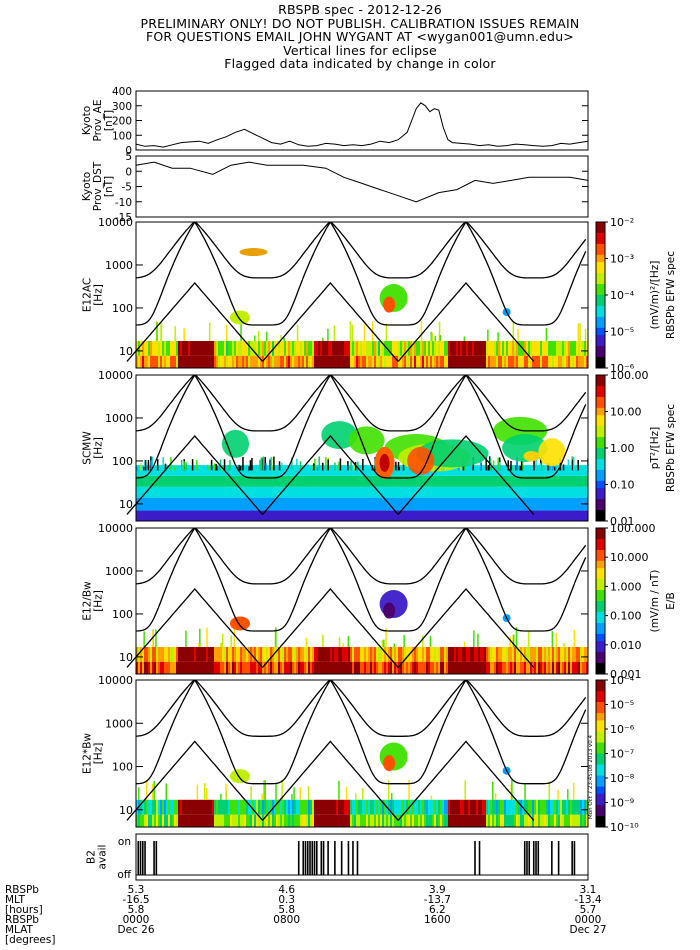 The width and height of the screenshot is (700, 950). I want to click on y-tick-label: 10000, so click(115, 528).